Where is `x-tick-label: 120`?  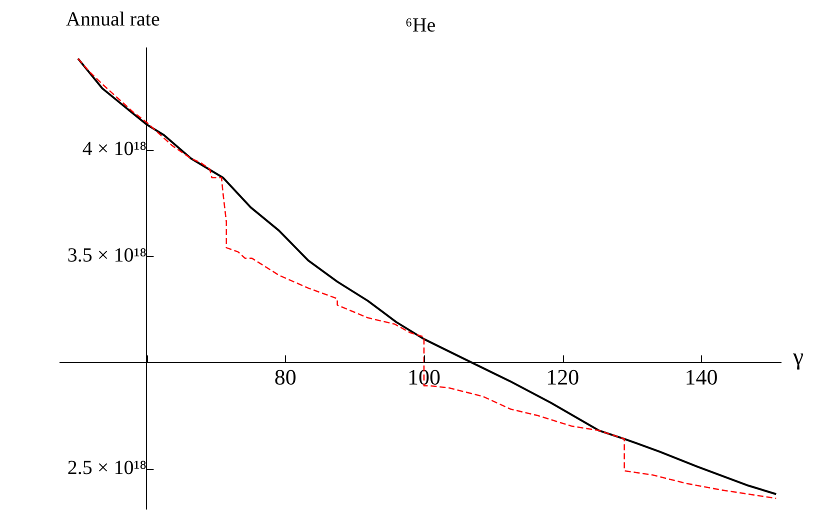
x-tick-label: 120 is located at coordinates (563, 377).